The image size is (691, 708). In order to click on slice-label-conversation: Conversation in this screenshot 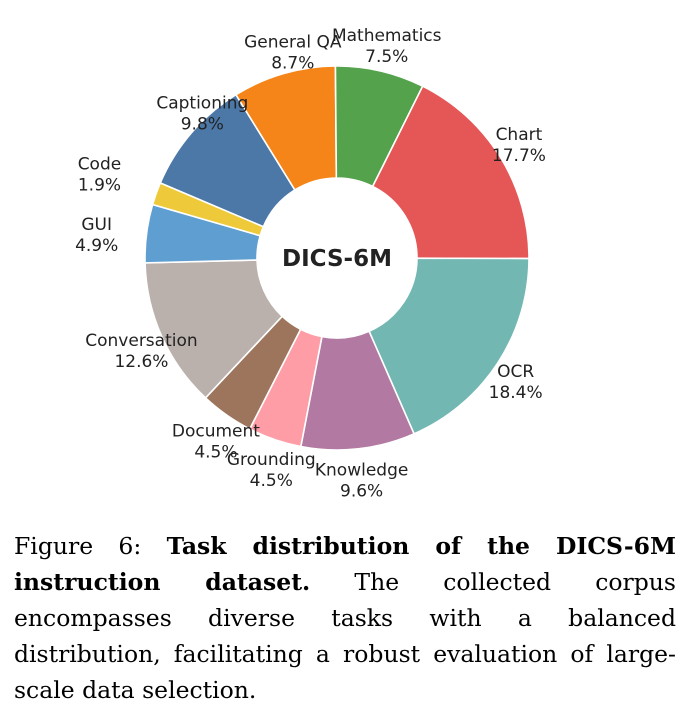, I will do `click(141, 341)`.